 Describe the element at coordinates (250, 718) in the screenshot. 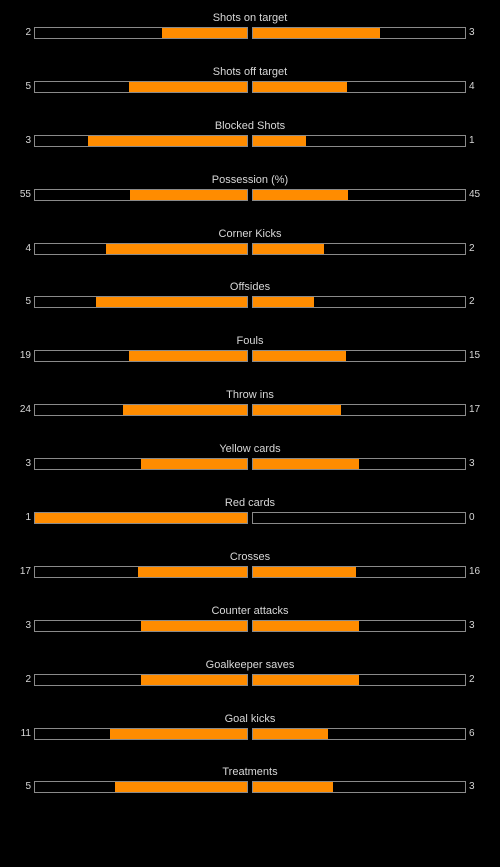

I see `stat-label: Goal kicks` at that location.